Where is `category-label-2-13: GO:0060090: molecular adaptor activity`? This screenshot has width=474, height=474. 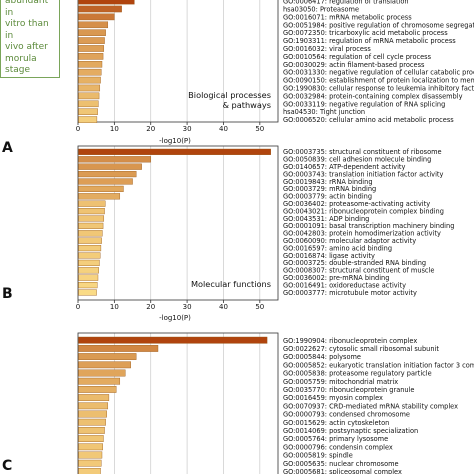 category-label-2-13: GO:0060090: molecular adaptor activity is located at coordinates (349, 241).